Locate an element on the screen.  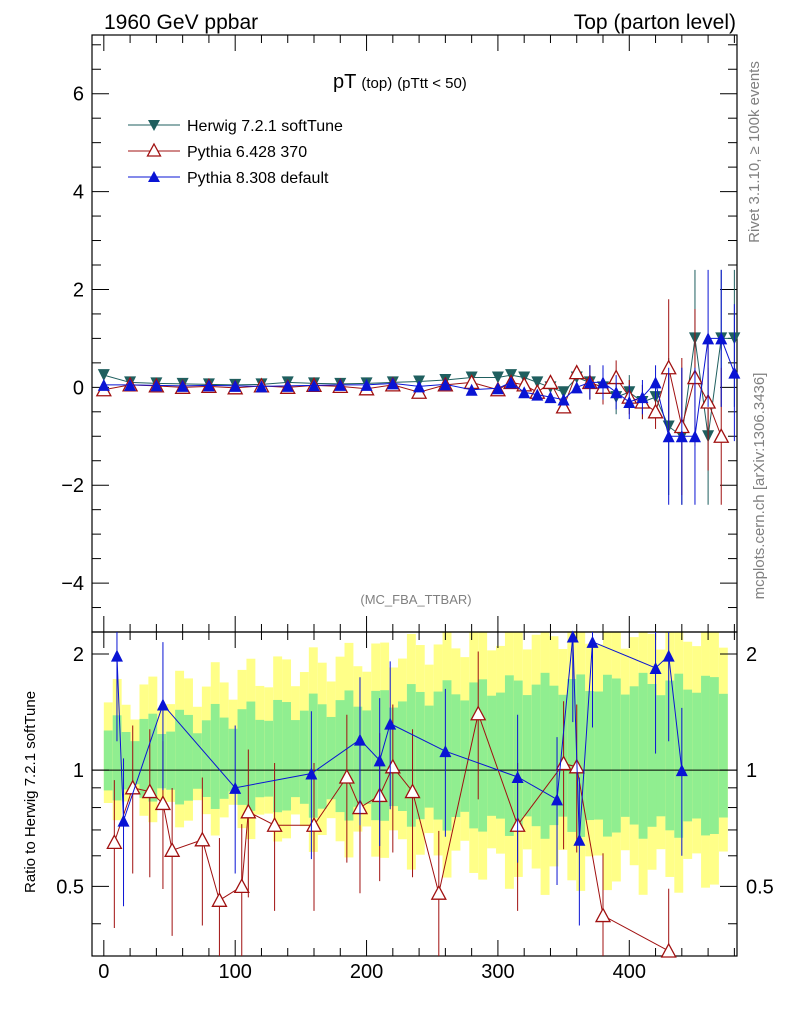
x-tick-label: 300 is located at coordinates (497, 972).